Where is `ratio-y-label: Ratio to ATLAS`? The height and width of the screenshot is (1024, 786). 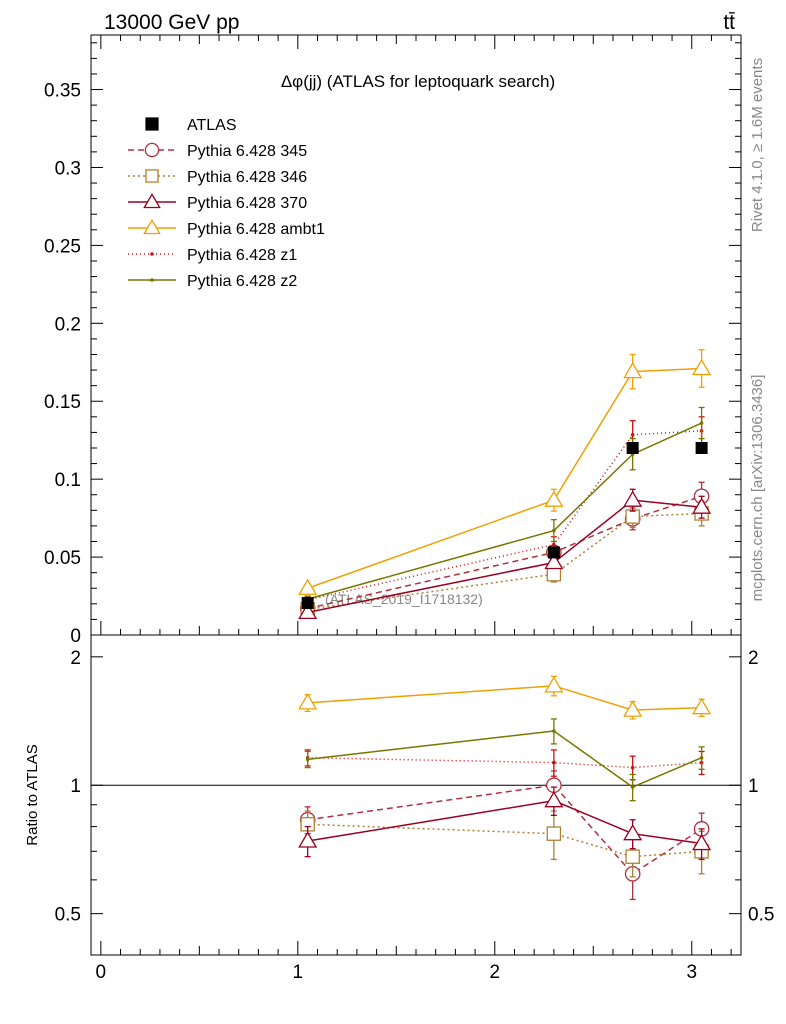 ratio-y-label: Ratio to ATLAS is located at coordinates (32, 794).